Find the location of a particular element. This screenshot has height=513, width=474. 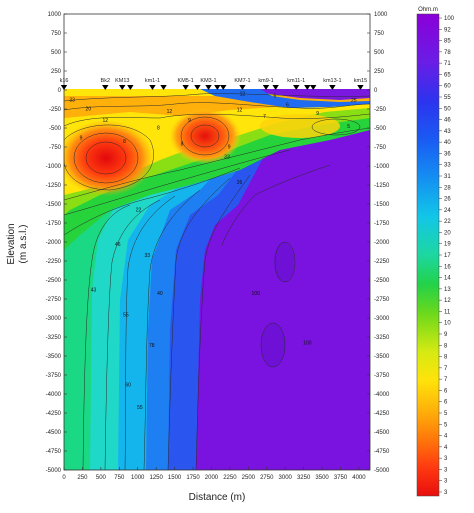

y-tick-label-left: -5000 is located at coordinates (54, 471).